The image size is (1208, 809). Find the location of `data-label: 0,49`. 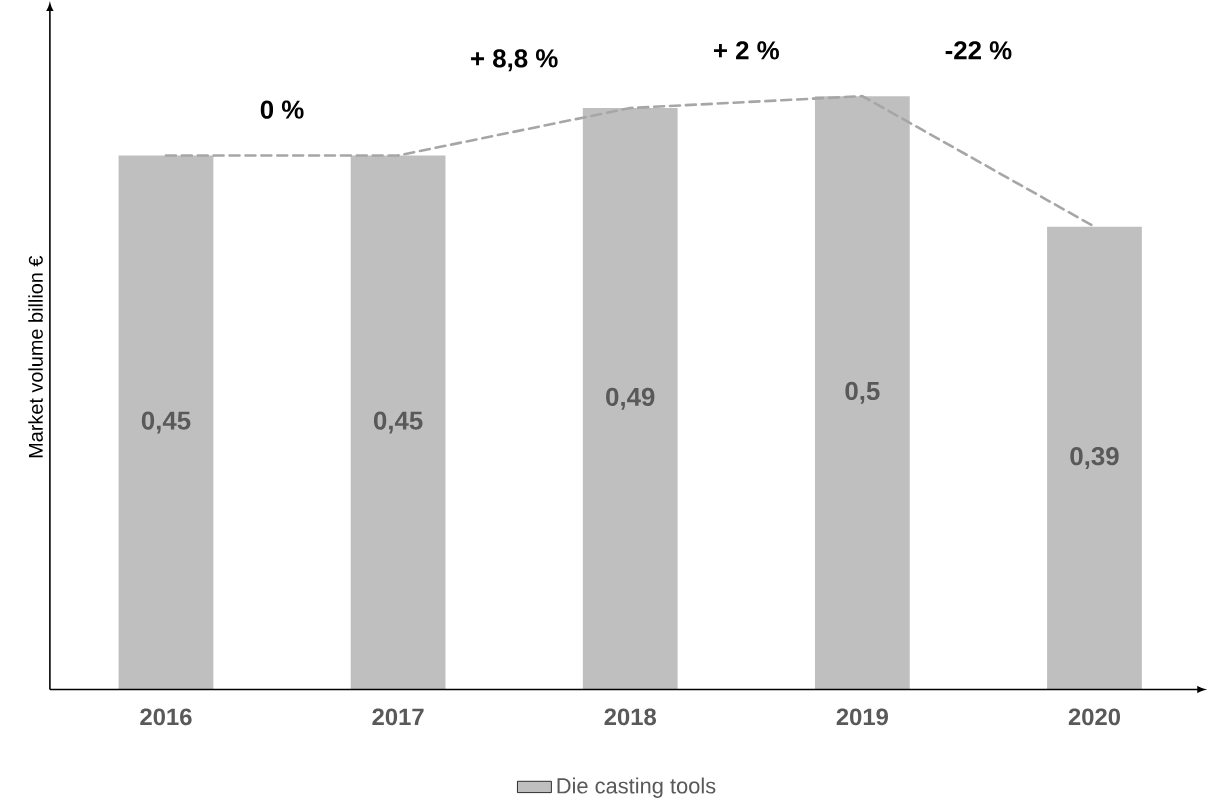

data-label: 0,49 is located at coordinates (630, 398).